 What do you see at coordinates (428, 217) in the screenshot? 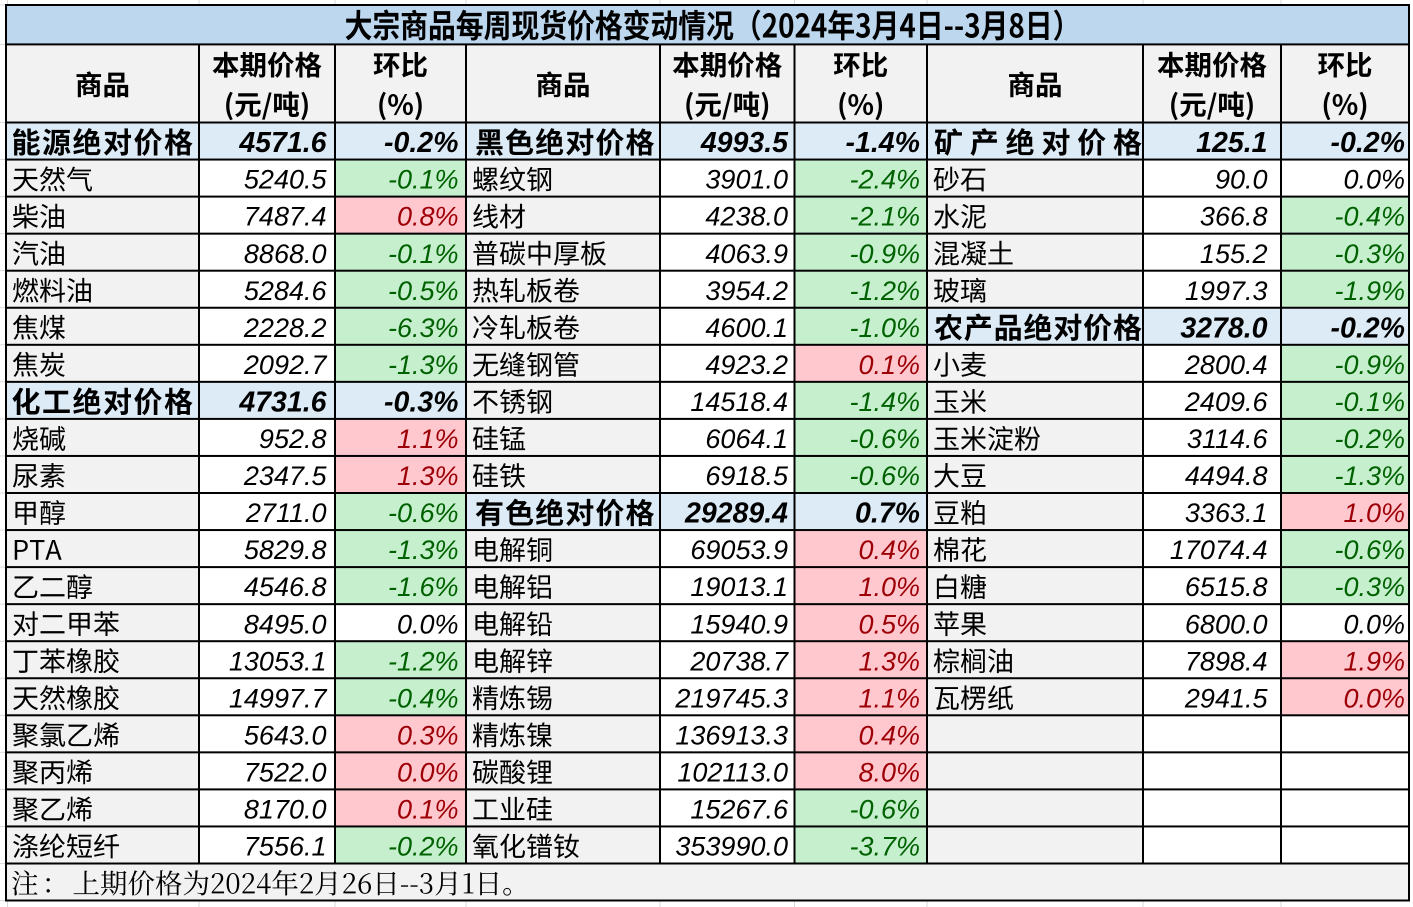
I see `svg-text: 0.8%` at bounding box center [428, 217].